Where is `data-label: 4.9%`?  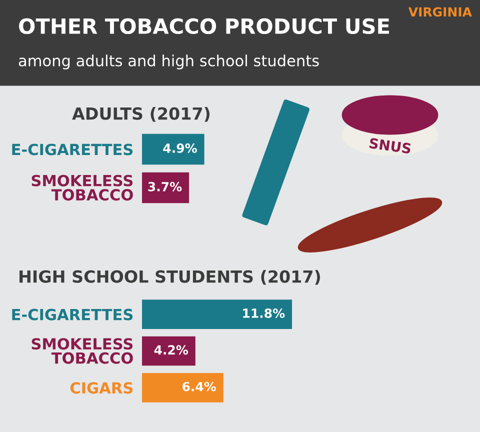
data-label: 4.9% is located at coordinates (180, 148).